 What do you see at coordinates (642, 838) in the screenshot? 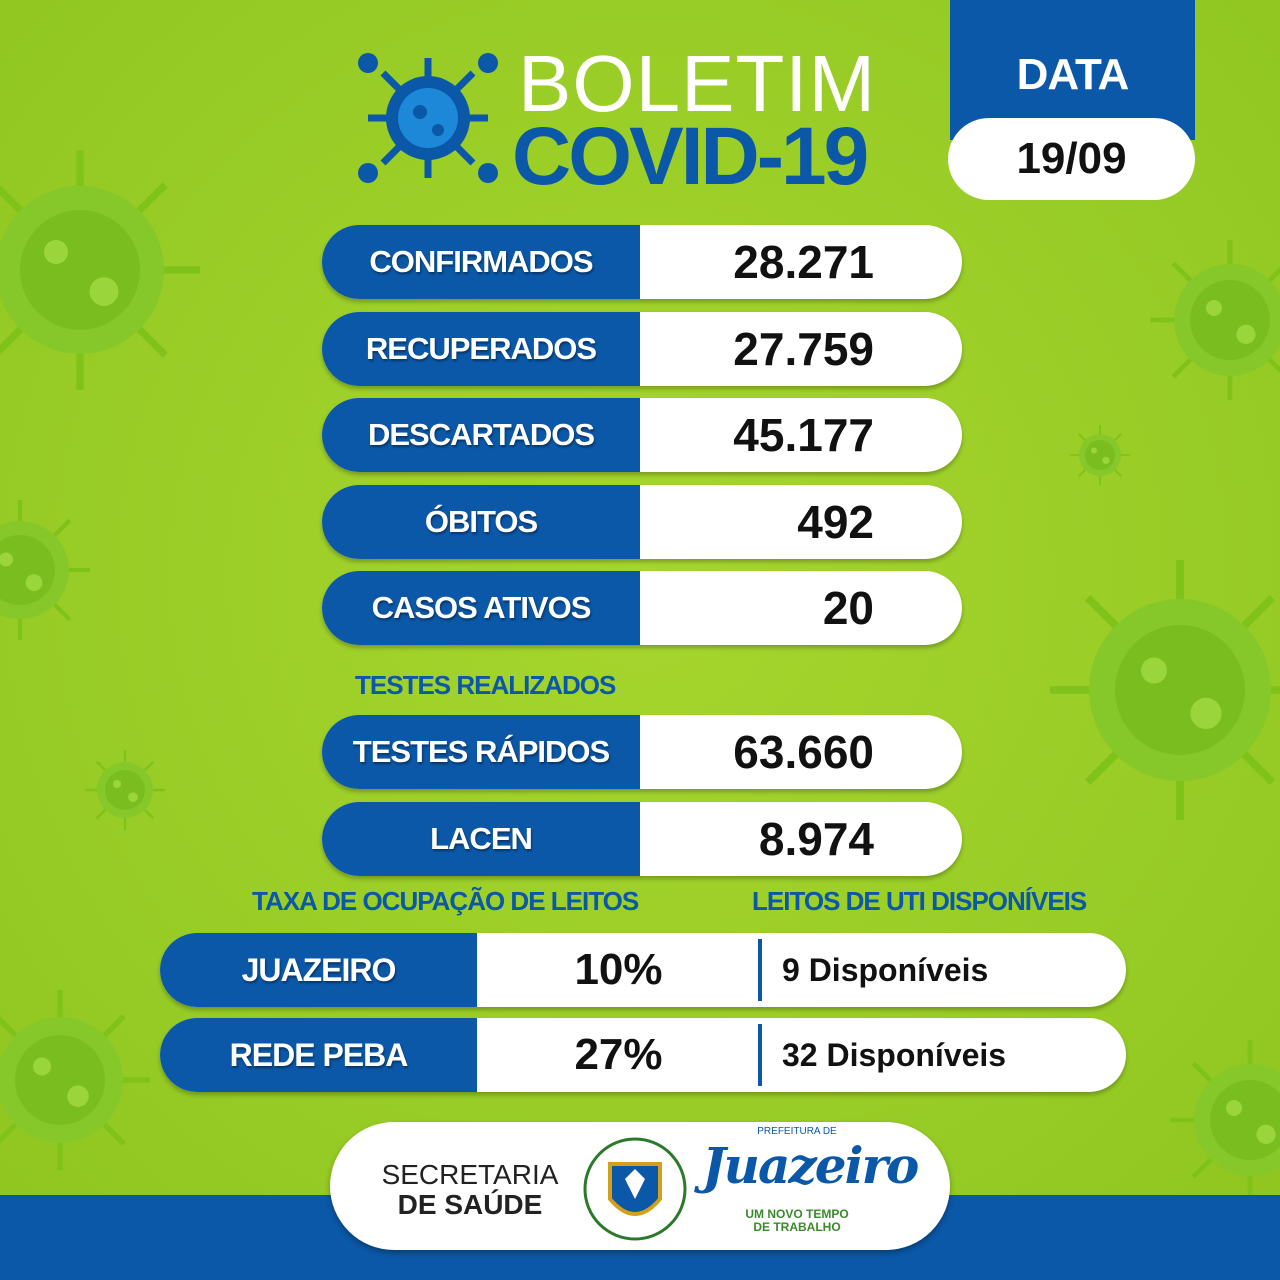
I see `test-row: LACEN 8.974` at bounding box center [642, 838].